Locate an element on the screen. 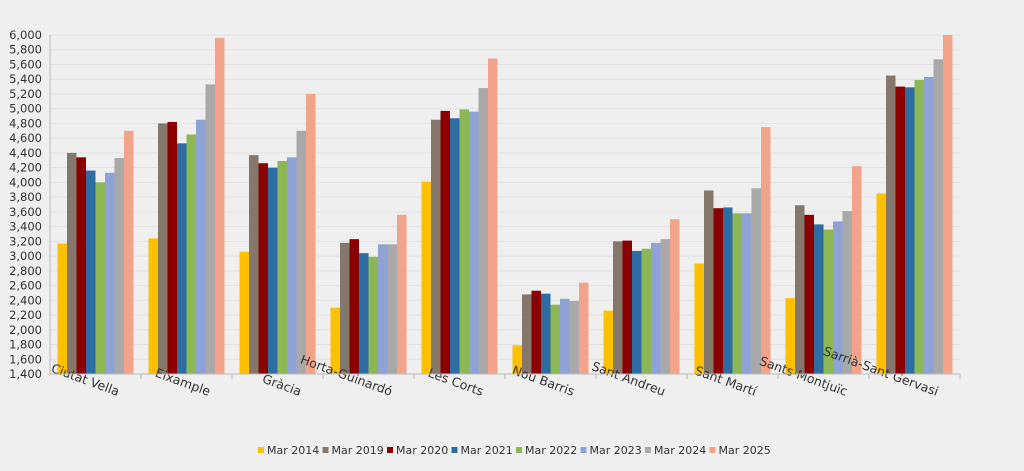  legend-label: Mar 2019 is located at coordinates (358, 450).